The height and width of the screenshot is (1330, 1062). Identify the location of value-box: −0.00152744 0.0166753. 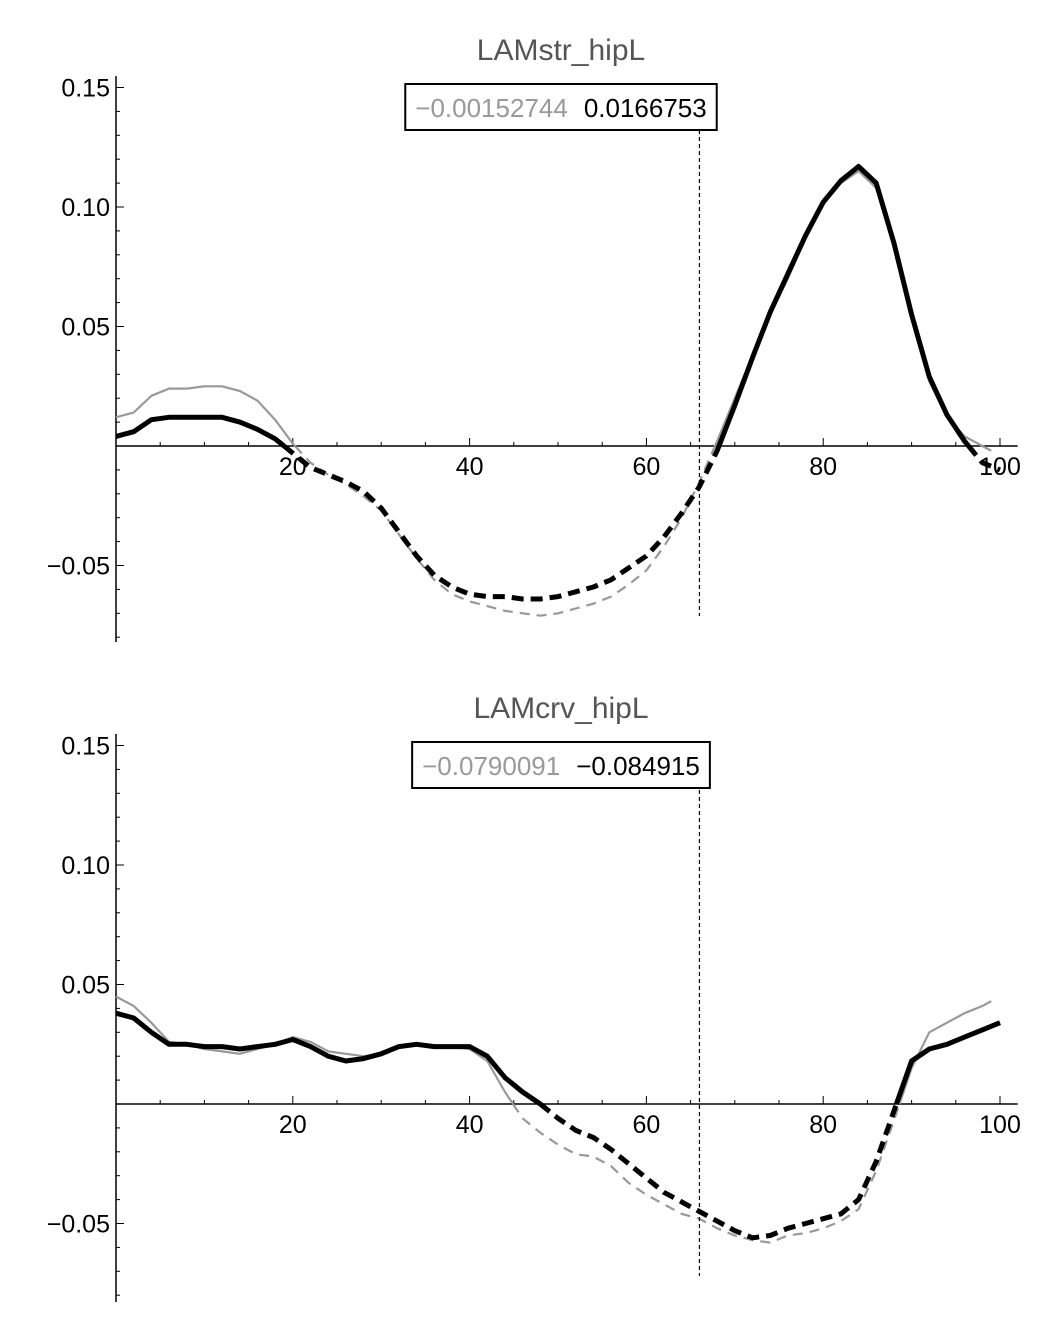
(561, 107).